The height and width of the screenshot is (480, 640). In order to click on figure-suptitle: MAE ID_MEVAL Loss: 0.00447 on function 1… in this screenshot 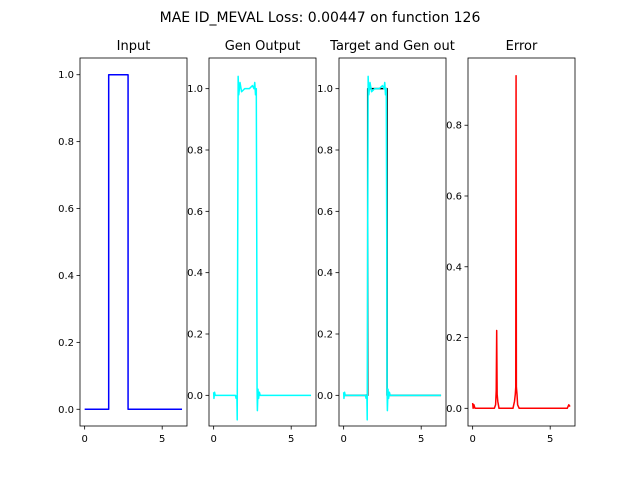, I will do `click(320, 18)`.